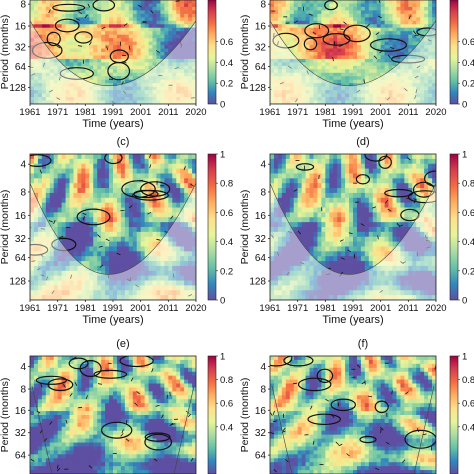 Image resolution: width=474 pixels, height=474 pixels. What do you see at coordinates (363, 344) in the screenshot?
I see `panel-label: (f)` at bounding box center [363, 344].